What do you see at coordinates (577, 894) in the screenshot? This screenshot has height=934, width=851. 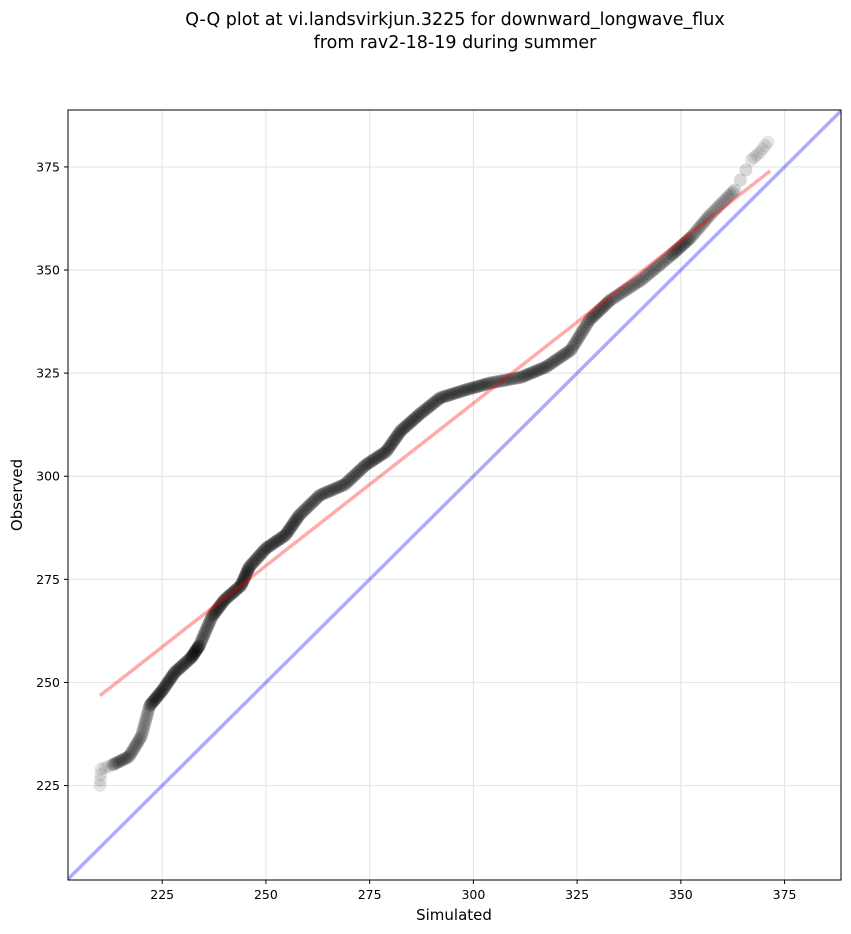 I see `x-tick-label: 325` at bounding box center [577, 894].